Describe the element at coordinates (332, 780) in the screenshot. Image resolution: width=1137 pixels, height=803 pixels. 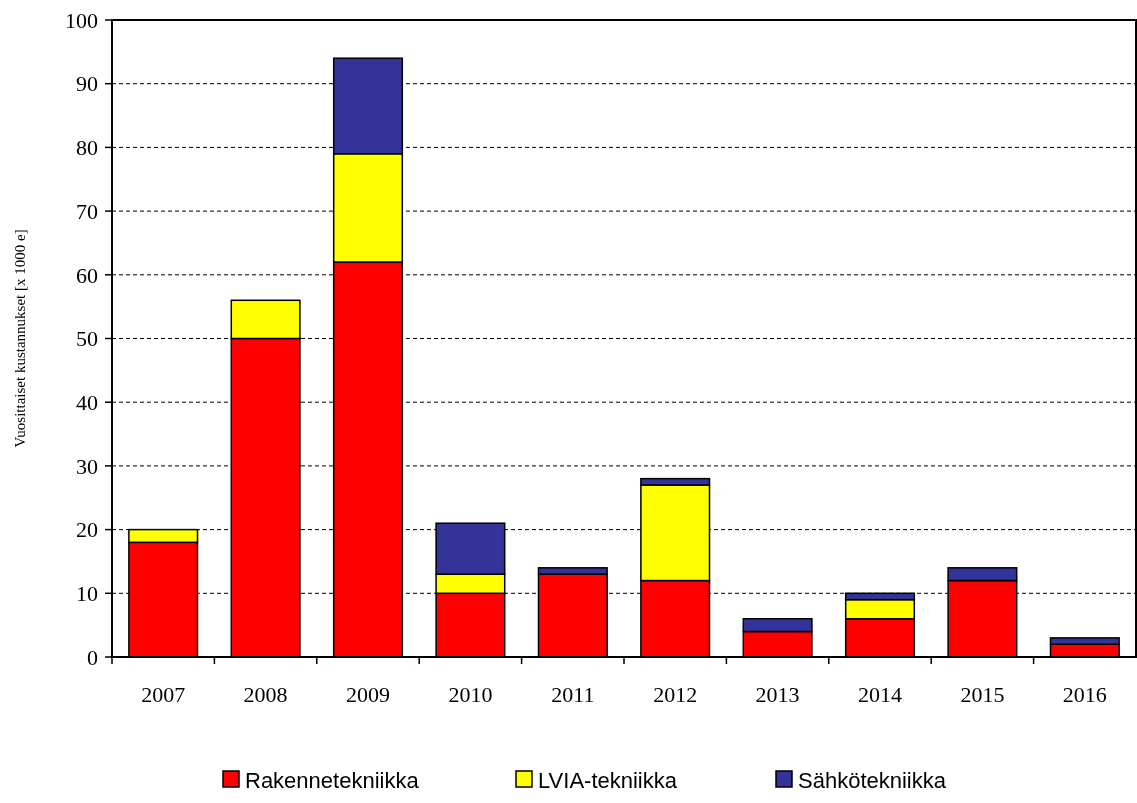
I see `legend-label: Rakennetekniikka` at that location.